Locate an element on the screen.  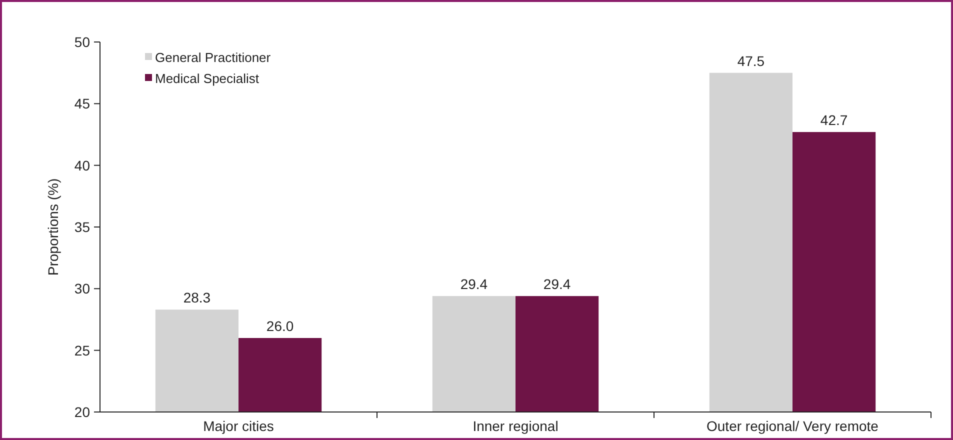
legend-label: Medical Specialist is located at coordinates (207, 78).